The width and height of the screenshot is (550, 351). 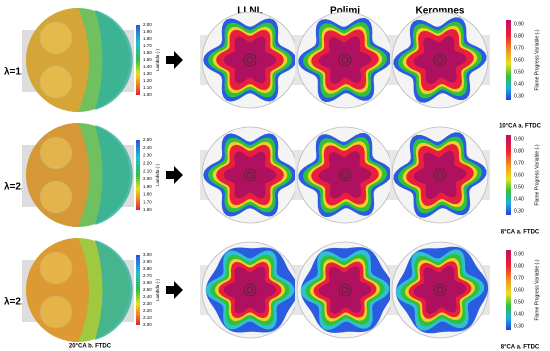 What do you see at coordinates (147, 94) in the screenshot?
I see `colorbar-tick-label: 1.00` at bounding box center [147, 94].